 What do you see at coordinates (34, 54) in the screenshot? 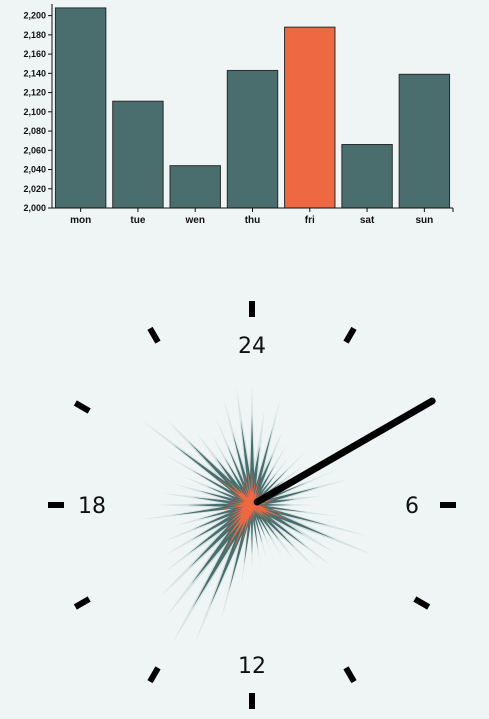
I see `y-tick-label: 2,160` at bounding box center [34, 54].